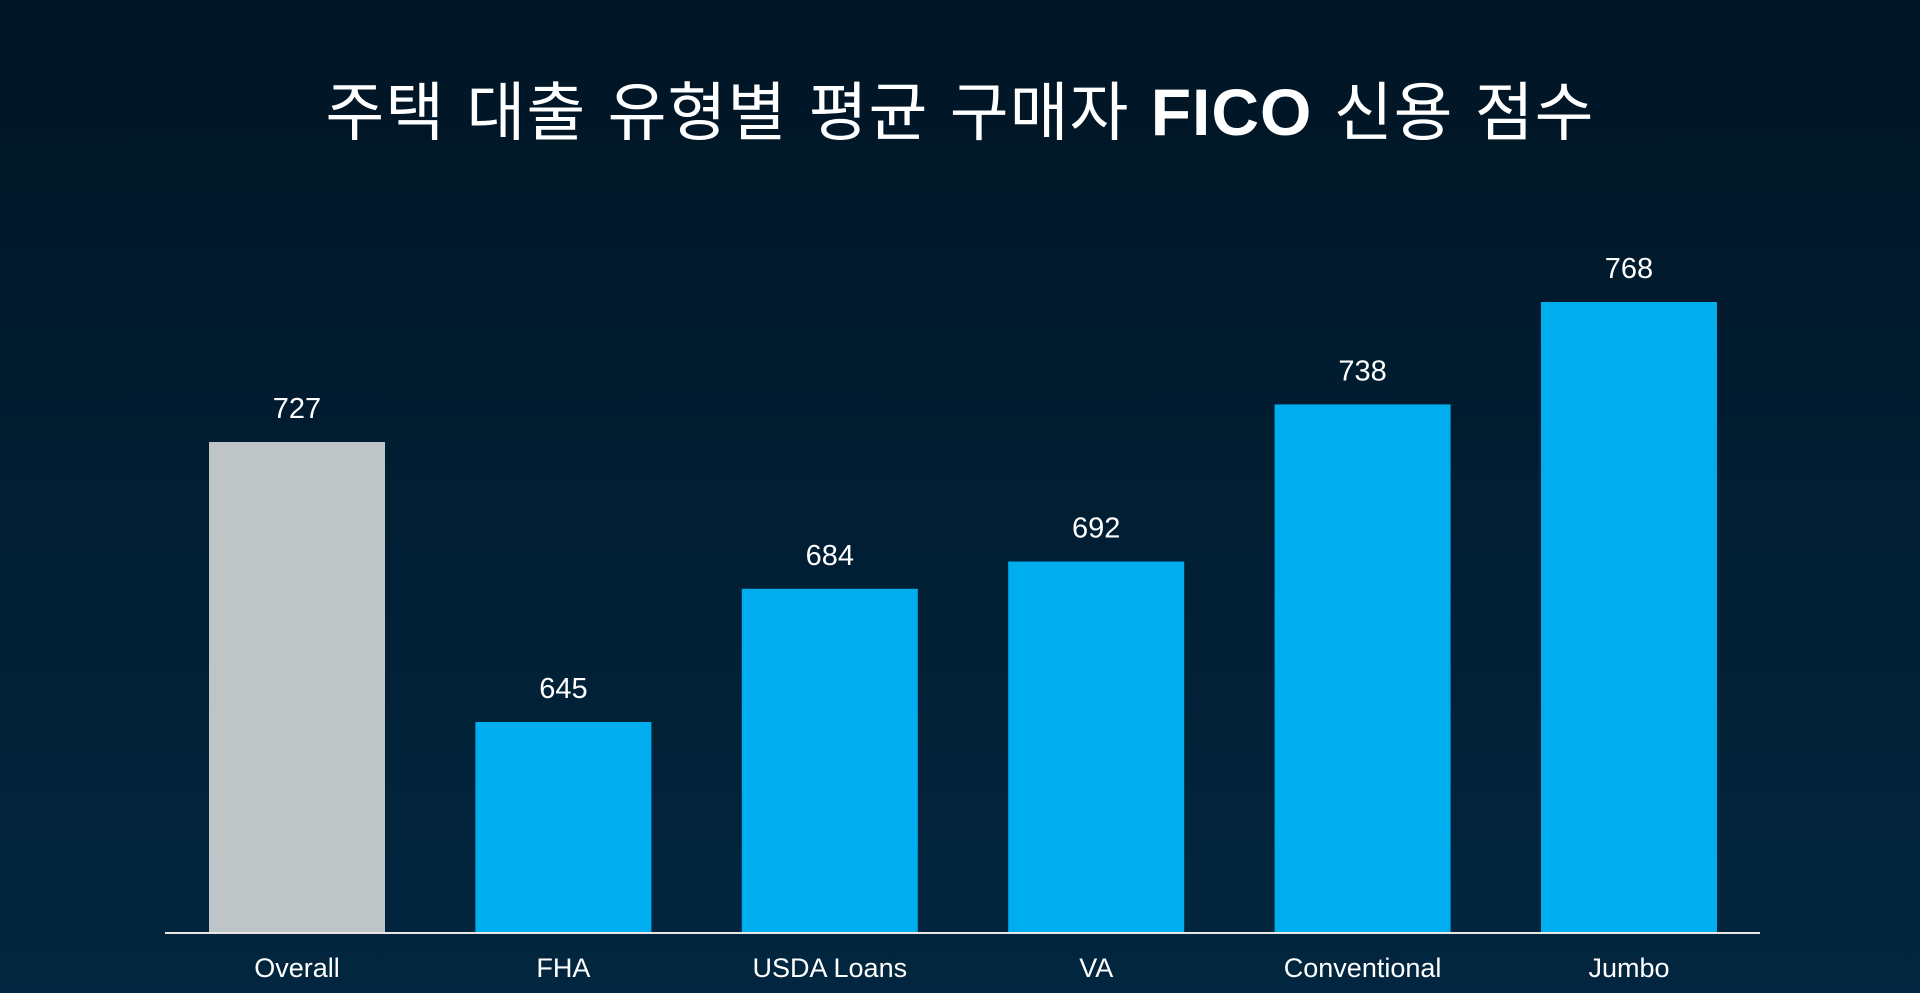 The width and height of the screenshot is (1920, 993). What do you see at coordinates (563, 968) in the screenshot?
I see `category-label-fha: FHA` at bounding box center [563, 968].